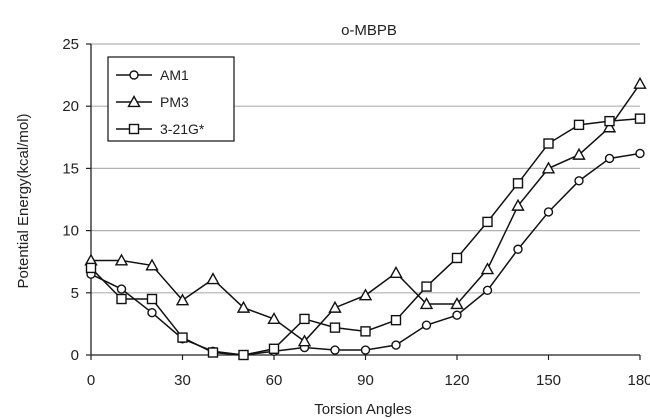 This screenshot has width=650, height=419. Describe the element at coordinates (70, 200) in the screenshot. I see `y-tick-labels: 0 5 10 15 20 25` at that location.